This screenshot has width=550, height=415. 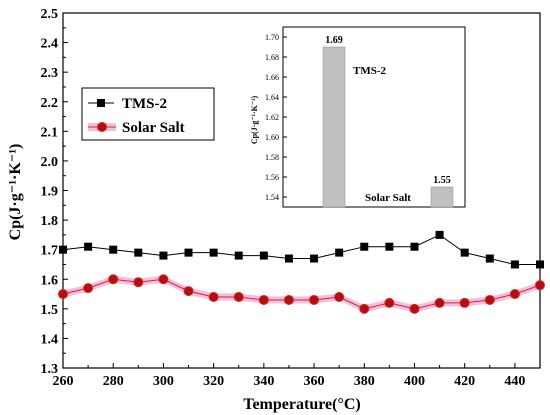 I want to click on inset-y-tick-label: 1.64, so click(x=272, y=97).